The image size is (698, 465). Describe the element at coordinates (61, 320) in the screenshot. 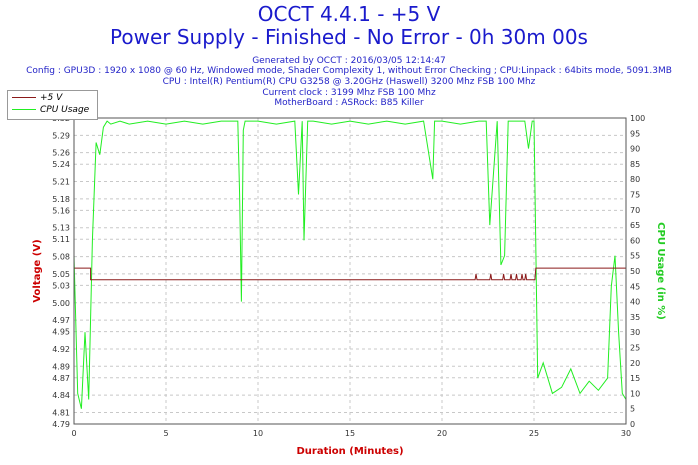

I see `y-tick-label: 4.97` at that location.